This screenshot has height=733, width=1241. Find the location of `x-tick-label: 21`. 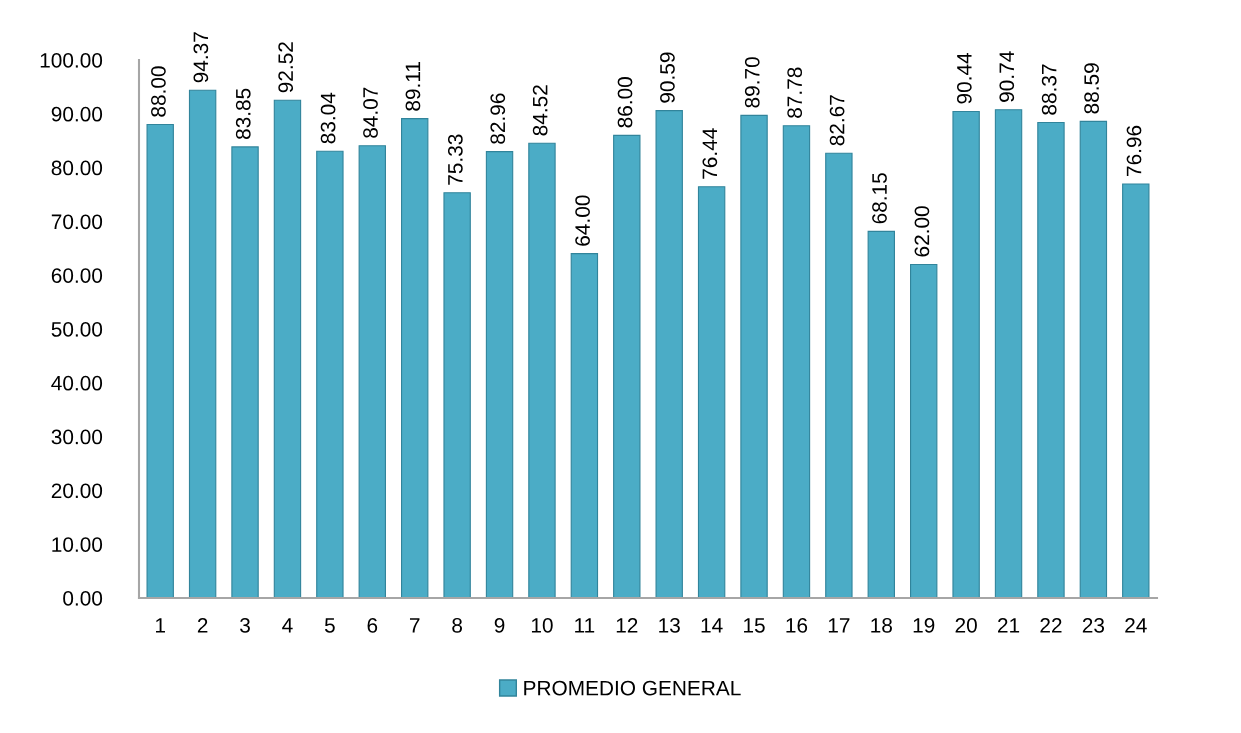

x-tick-label: 21 is located at coordinates (1009, 625).